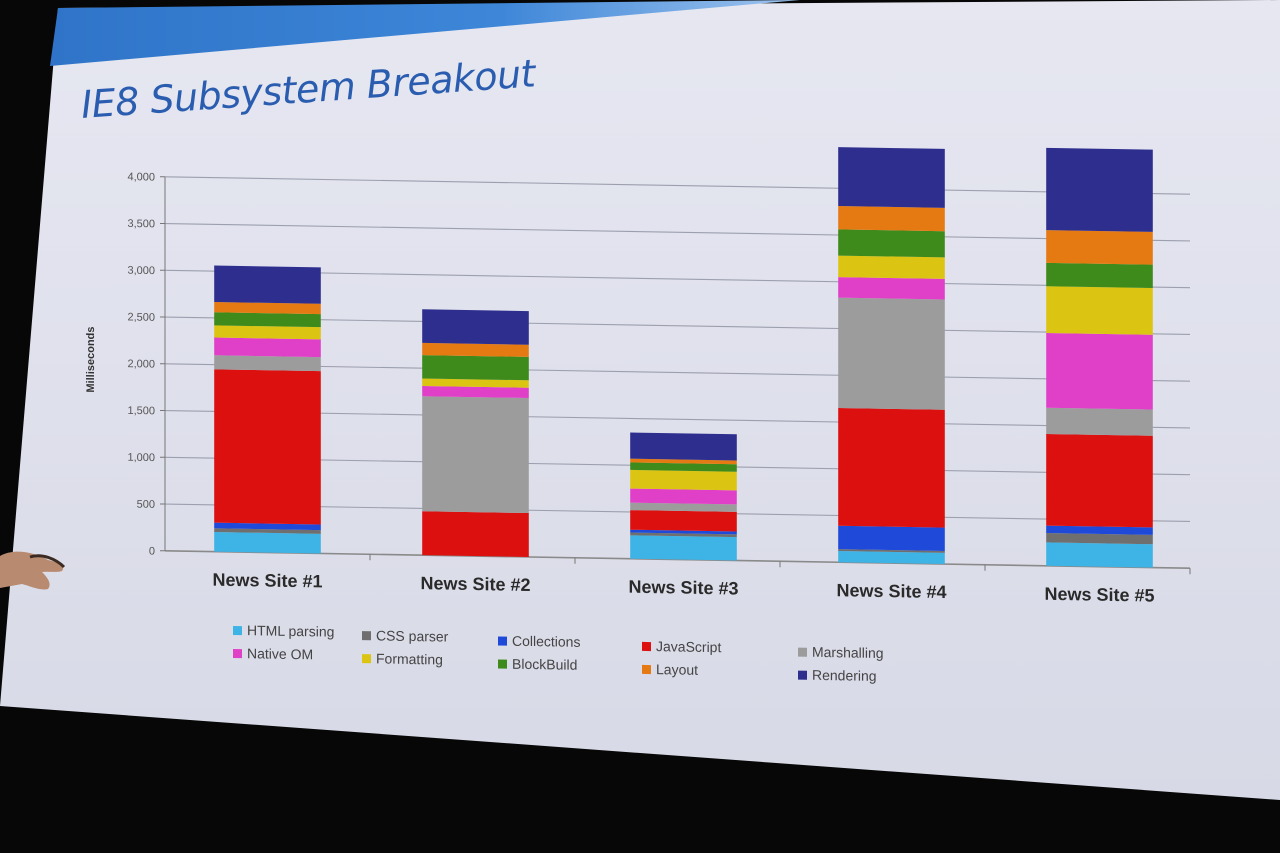 The height and width of the screenshot is (853, 1280). Describe the element at coordinates (141, 411) in the screenshot. I see `y-tick-label: 1,500` at that location.